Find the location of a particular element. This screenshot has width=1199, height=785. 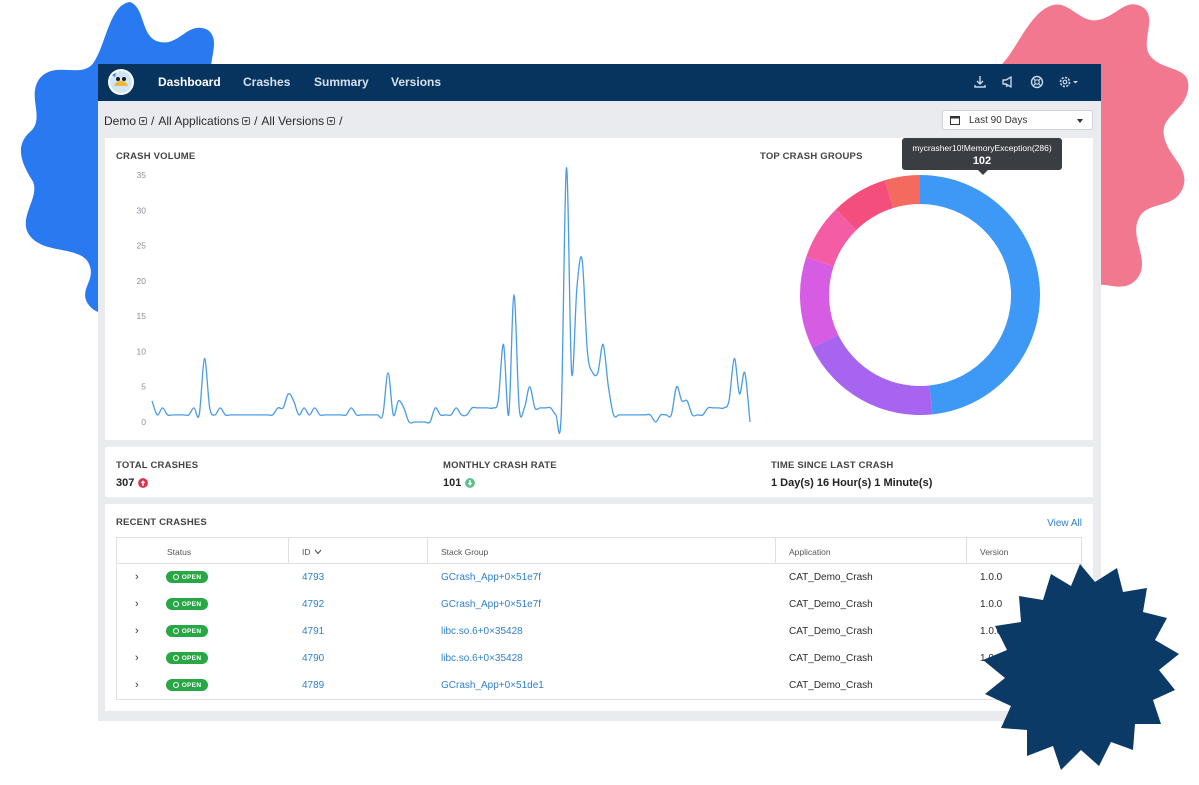

breadcrumb: Demo / All Applications / All Versions / is located at coordinates (225, 121).